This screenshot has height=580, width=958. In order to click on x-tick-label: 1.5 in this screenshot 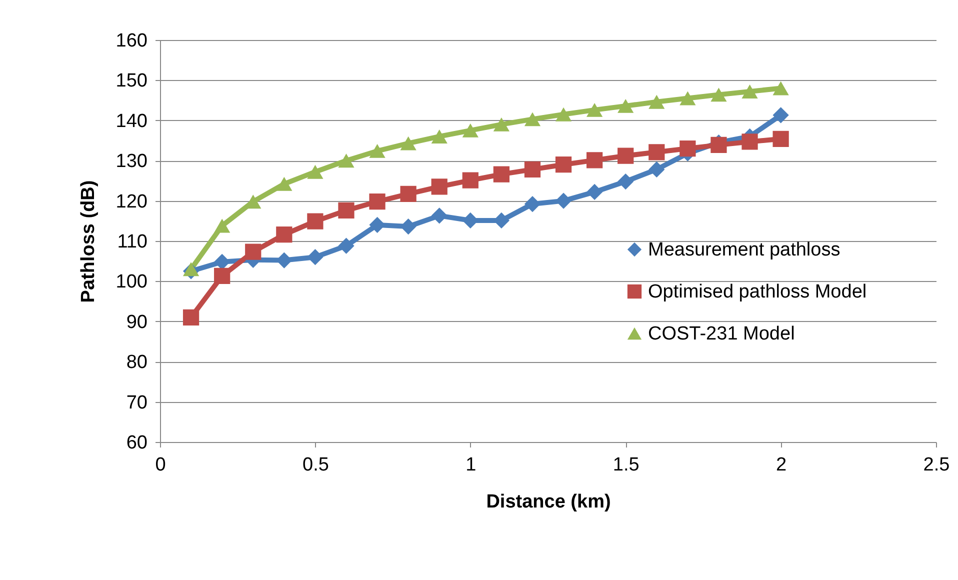, I will do `click(626, 465)`.